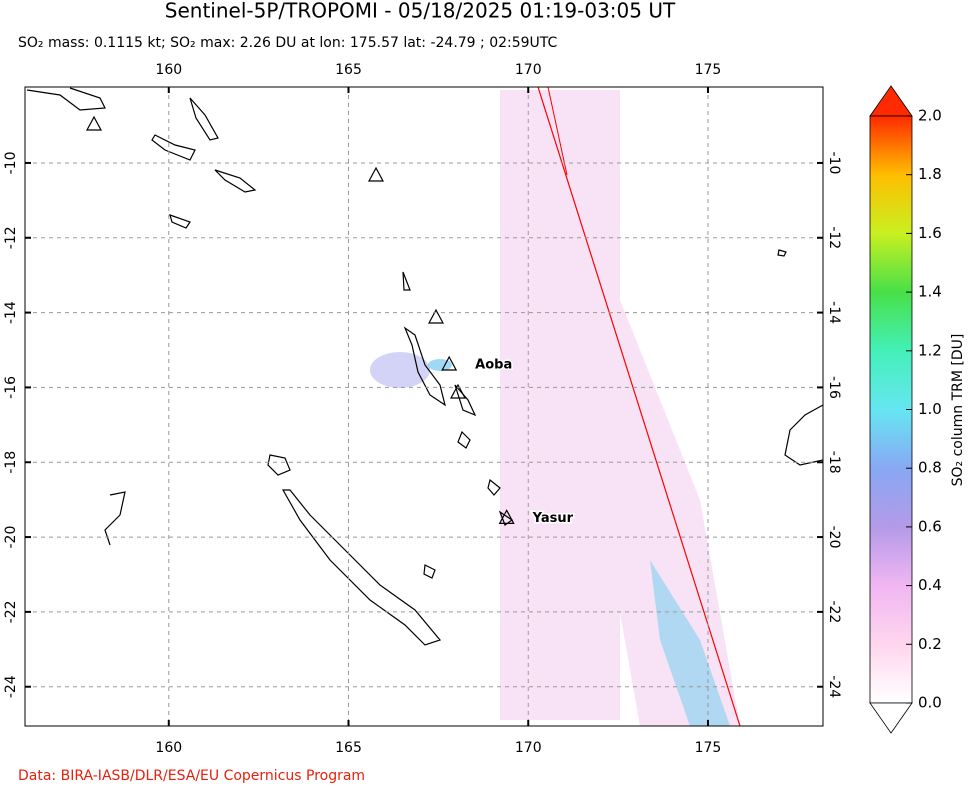 Image resolution: width=969 pixels, height=786 pixels. What do you see at coordinates (891, 718) in the screenshot?
I see `colorbar-extend-low` at bounding box center [891, 718].